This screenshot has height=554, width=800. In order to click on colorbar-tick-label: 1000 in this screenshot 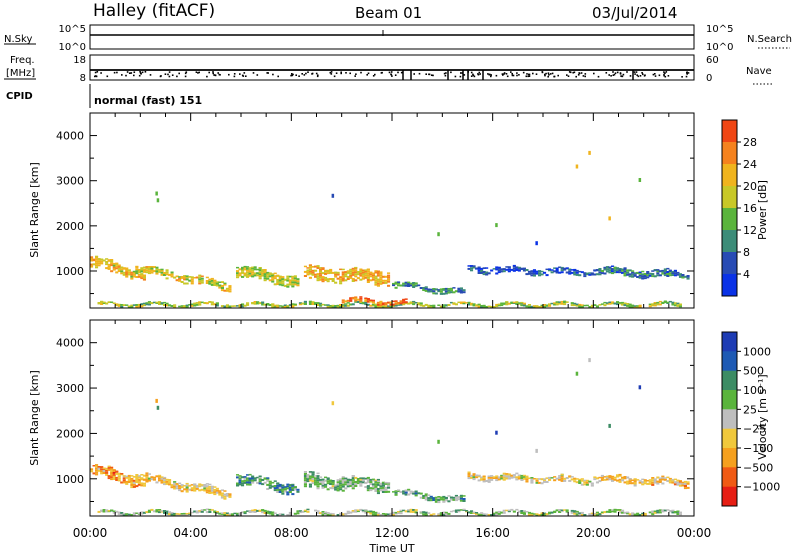, I will do `click(757, 351)`.